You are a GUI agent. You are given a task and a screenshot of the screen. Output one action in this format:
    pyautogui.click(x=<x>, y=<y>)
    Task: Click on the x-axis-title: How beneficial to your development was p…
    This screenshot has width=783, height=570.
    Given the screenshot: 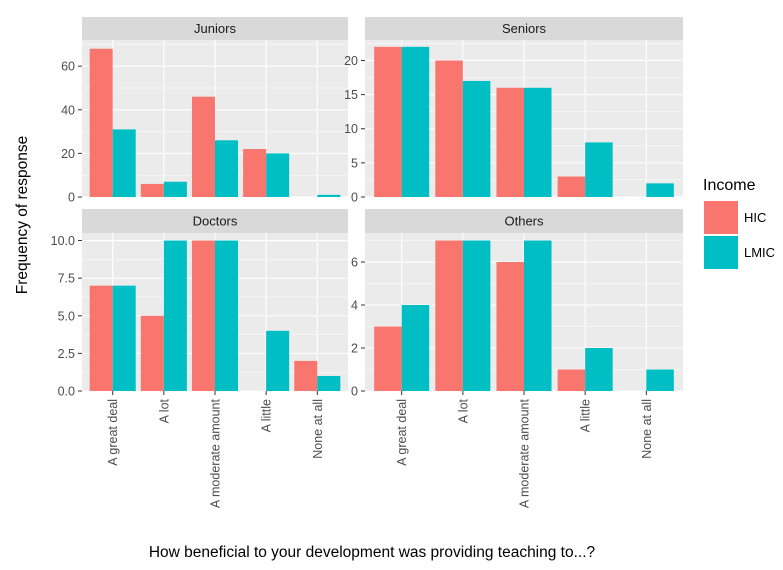 What is the action you would take?
    pyautogui.click(x=372, y=552)
    